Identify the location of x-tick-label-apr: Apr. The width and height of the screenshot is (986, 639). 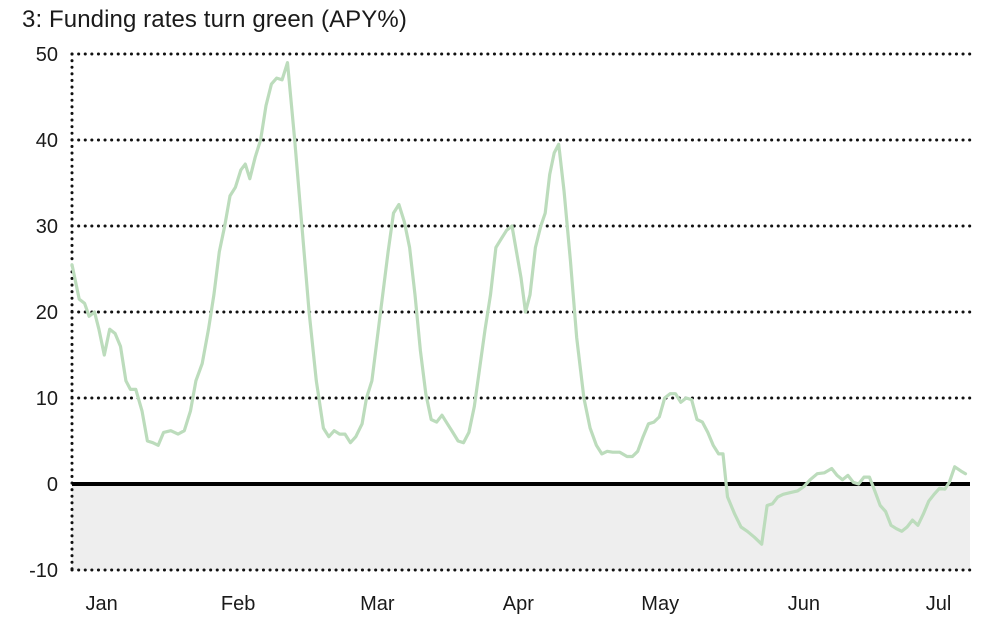
(518, 604).